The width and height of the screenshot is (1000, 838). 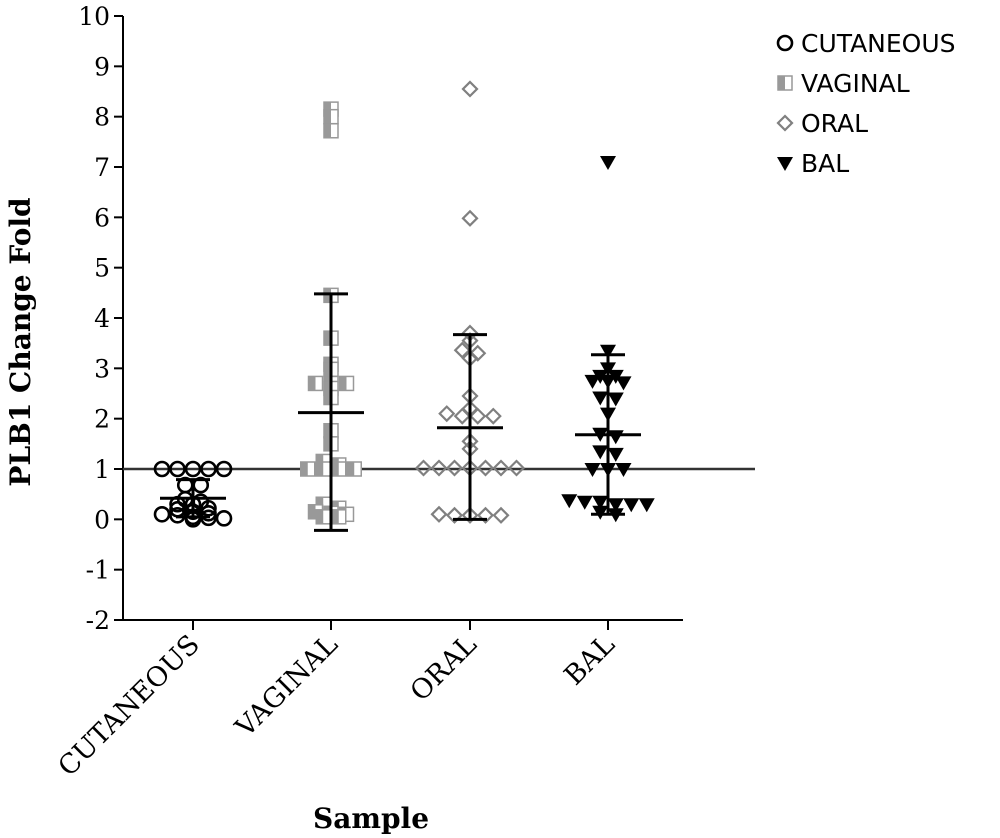 What do you see at coordinates (102, 268) in the screenshot?
I see `y-tick-label: 5` at bounding box center [102, 268].